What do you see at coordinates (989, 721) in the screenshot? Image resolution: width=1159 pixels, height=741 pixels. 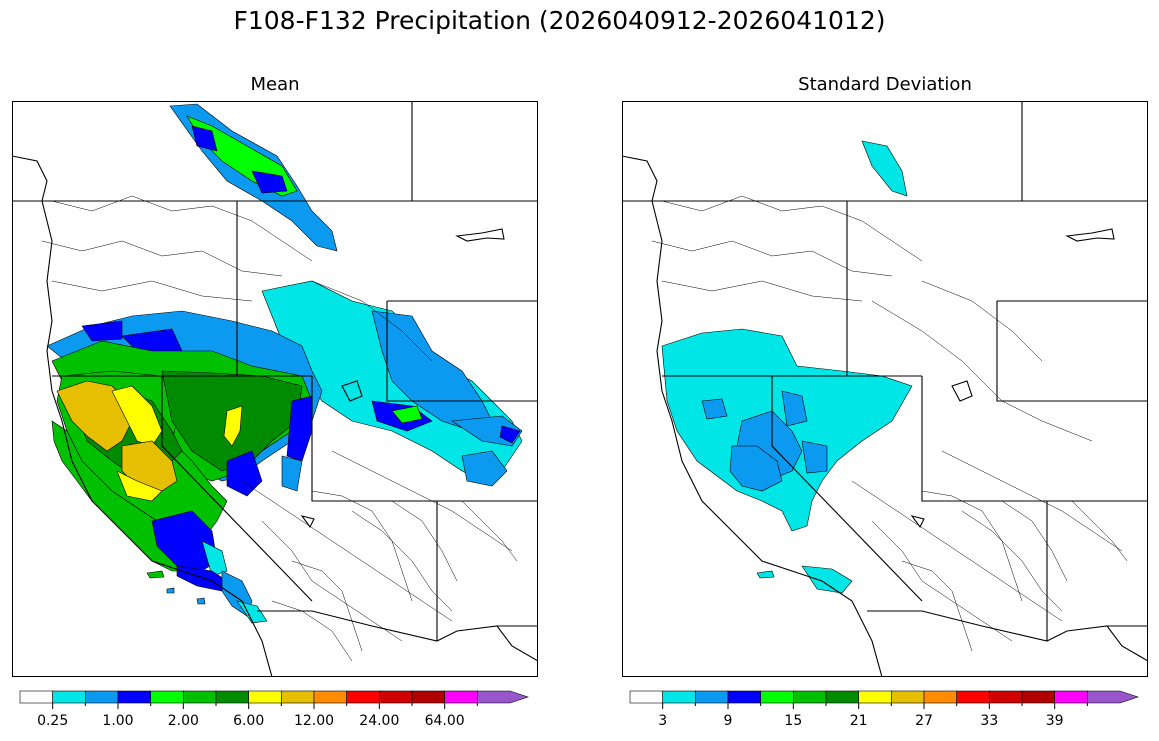 I see `colorbar-label: 33` at bounding box center [989, 721].